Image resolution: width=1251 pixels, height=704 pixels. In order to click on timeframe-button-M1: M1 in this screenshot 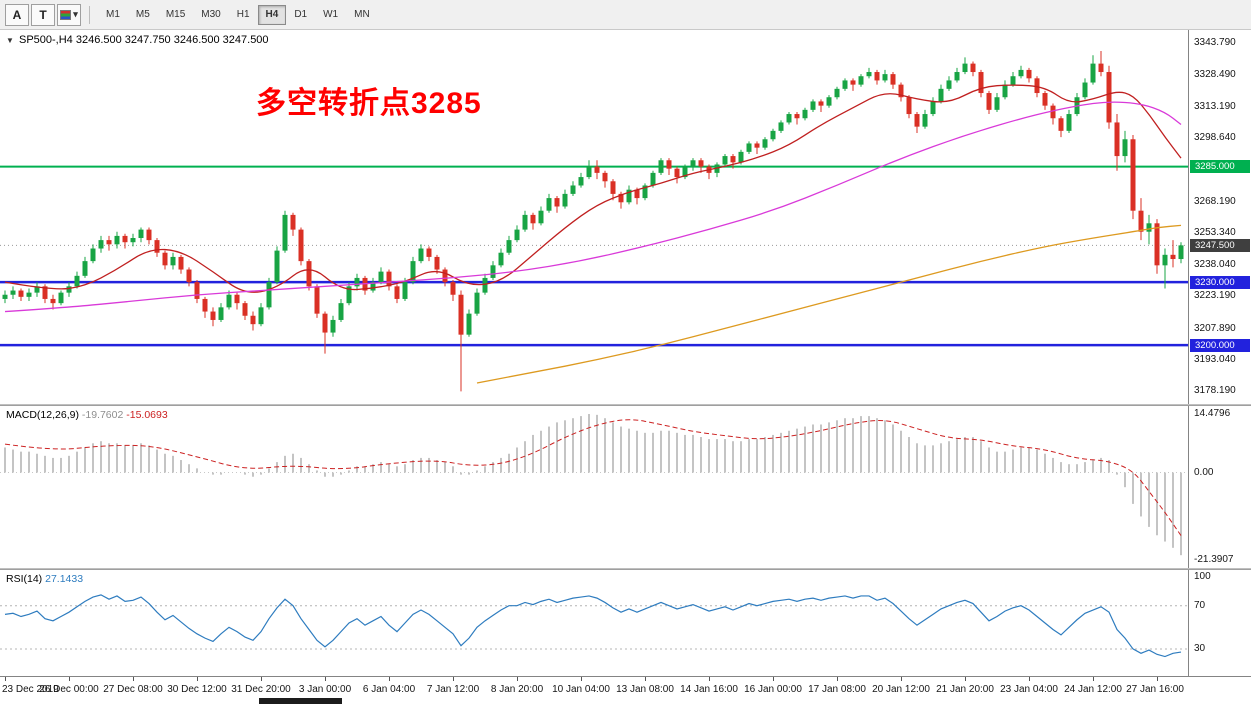, I will do `click(113, 15)`.